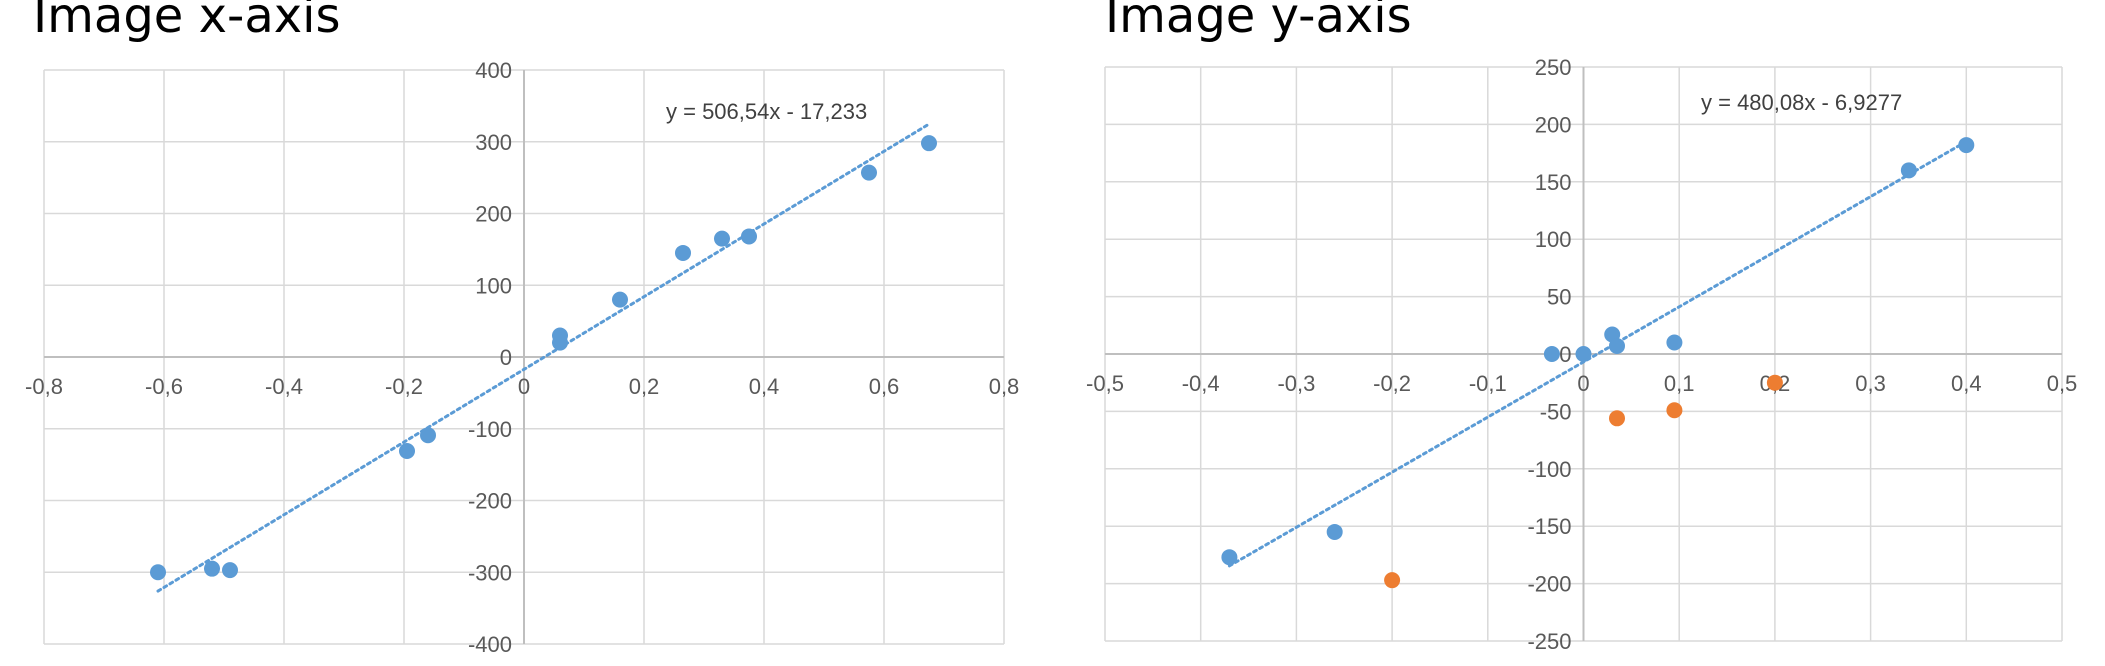 The height and width of the screenshot is (666, 2105). I want to click on x-tick-label: 0,1, so click(1679, 383).